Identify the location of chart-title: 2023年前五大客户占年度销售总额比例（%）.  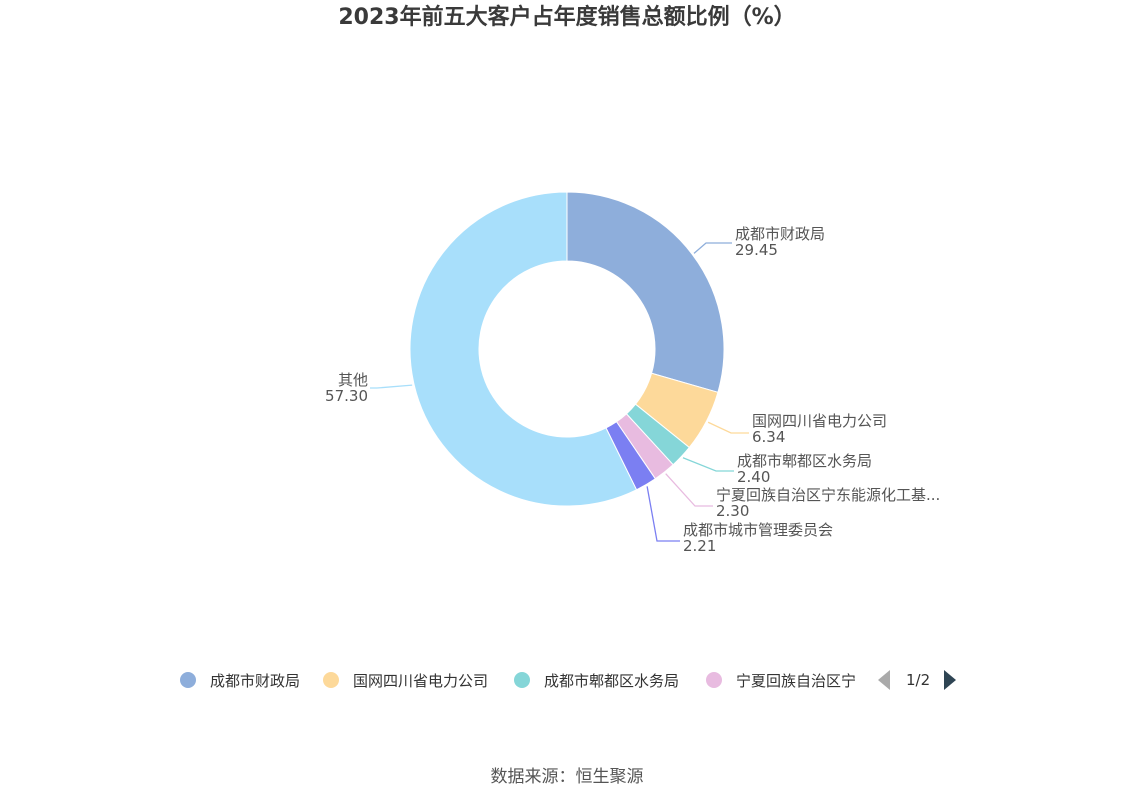
(567, 17).